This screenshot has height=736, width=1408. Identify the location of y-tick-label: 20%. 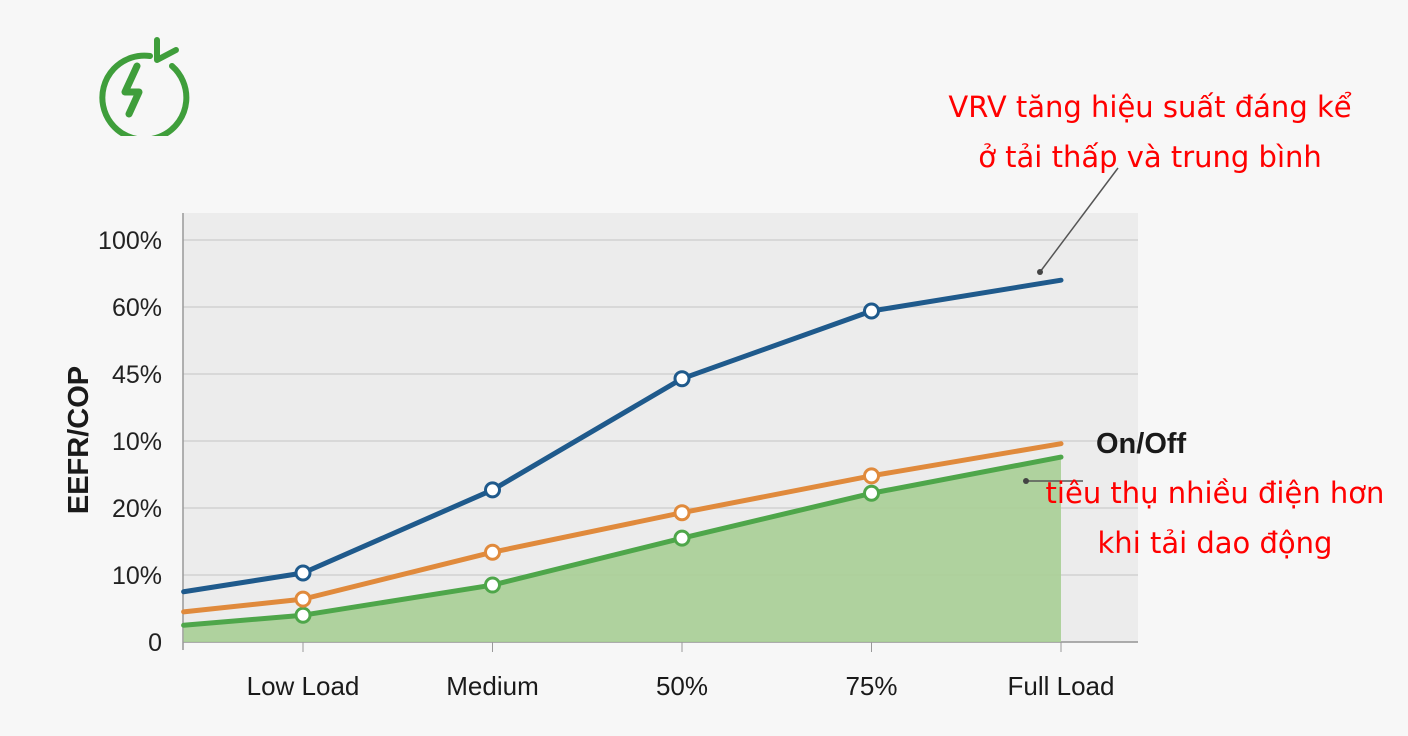
(137, 509).